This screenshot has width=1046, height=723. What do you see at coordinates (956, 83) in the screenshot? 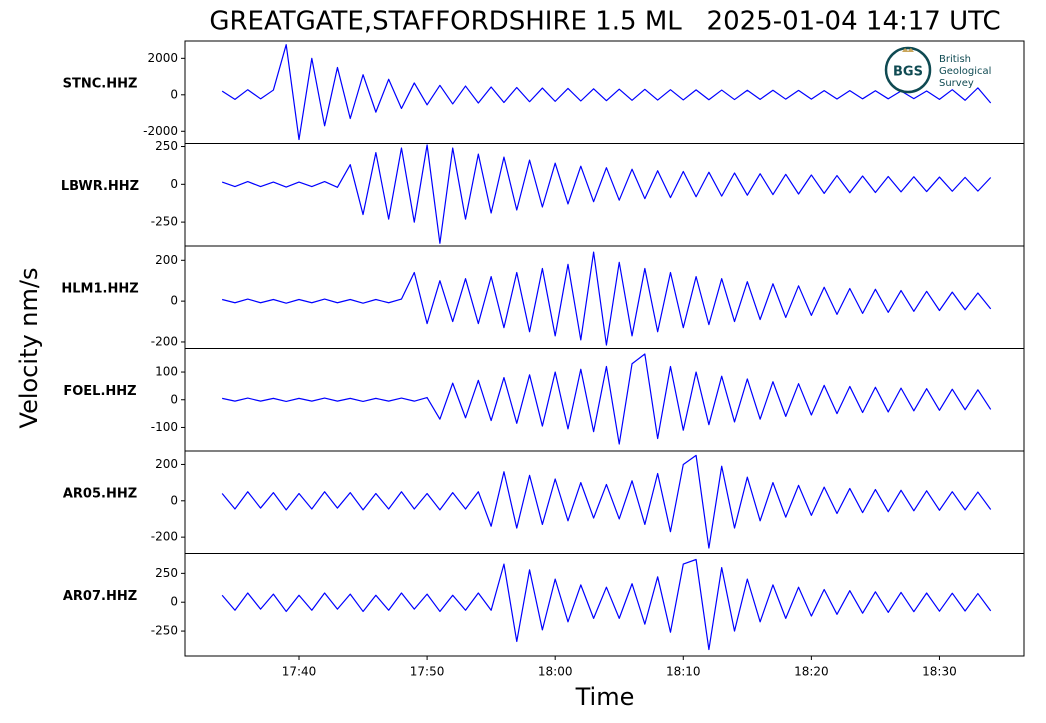
I see `logo-text: Survey` at bounding box center [956, 83].